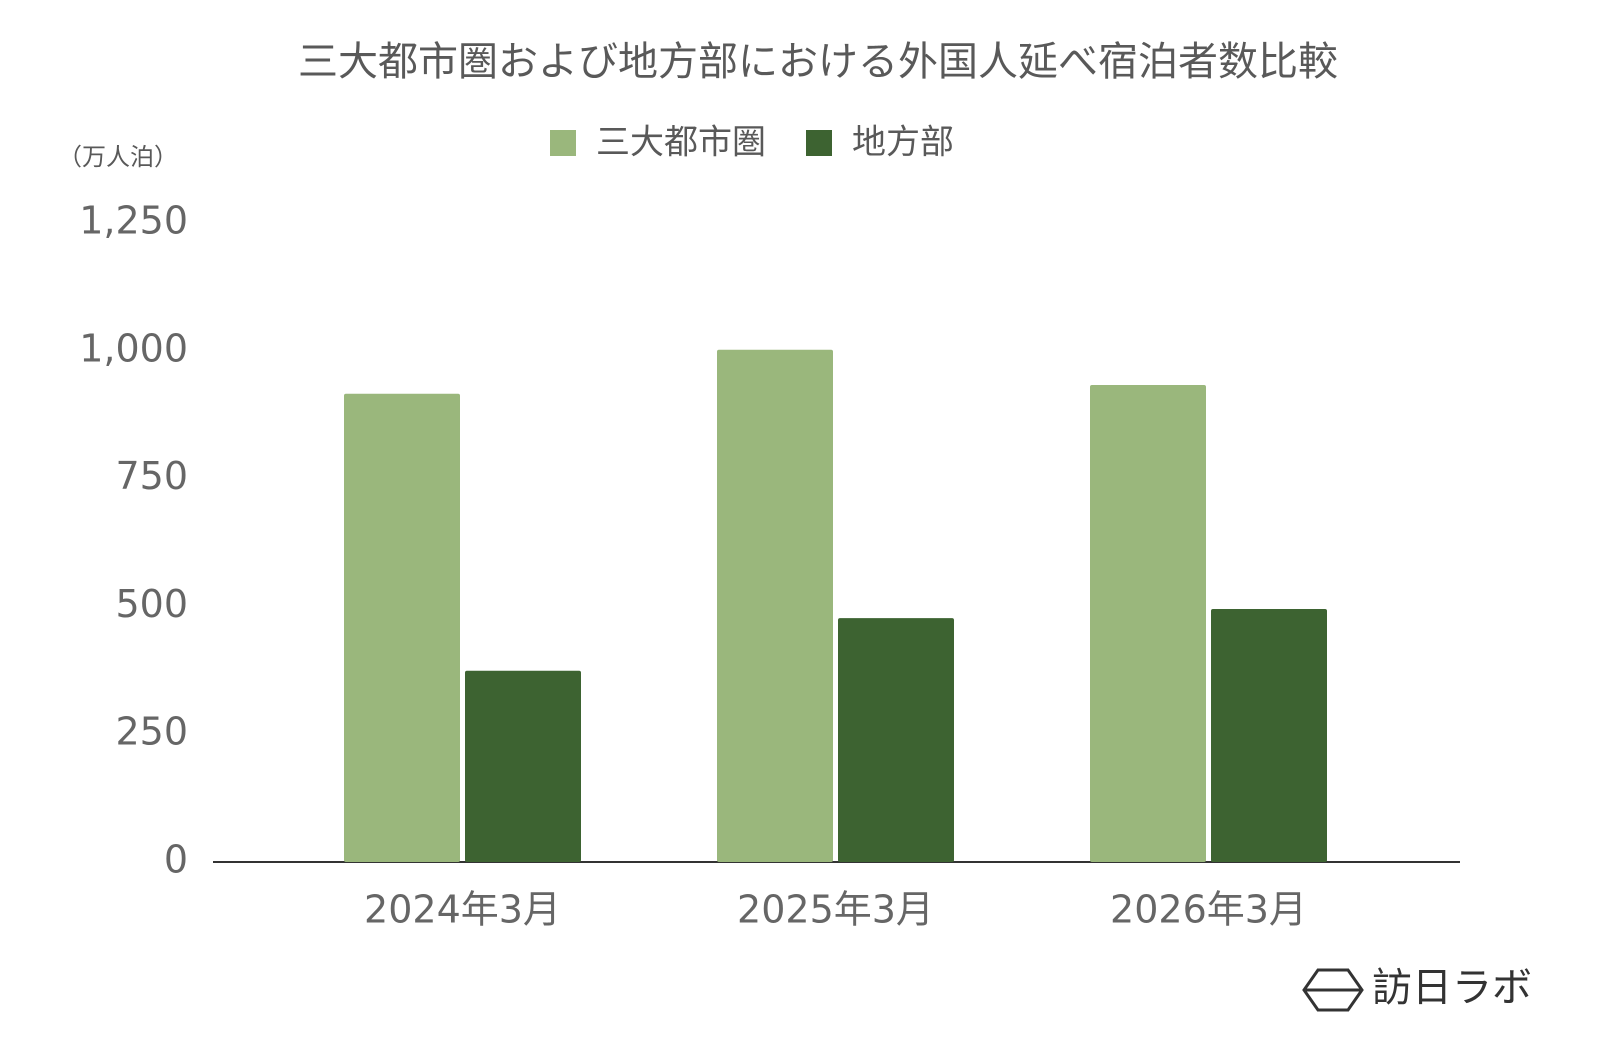 The height and width of the screenshot is (1048, 1600). Describe the element at coordinates (681, 143) in the screenshot. I see `legend-label: 三大都市圏` at that location.